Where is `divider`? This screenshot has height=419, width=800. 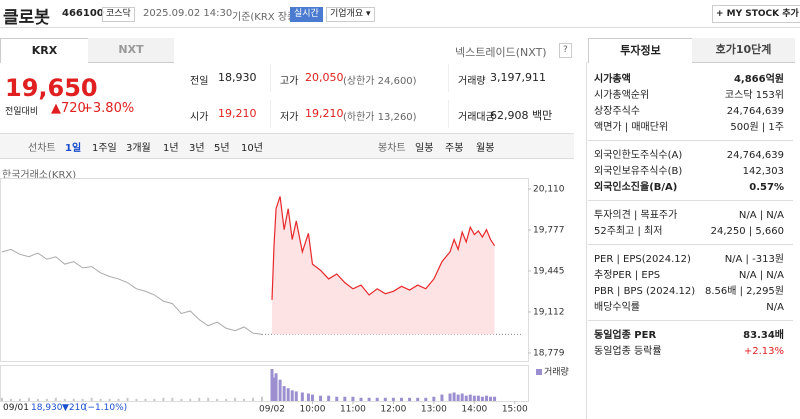
divider is located at coordinates (400, 27).